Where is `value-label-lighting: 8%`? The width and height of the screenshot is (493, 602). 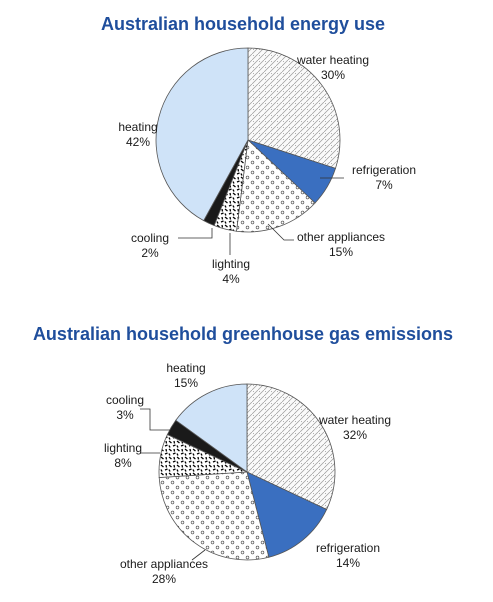
value-label-lighting: 8% is located at coordinates (123, 463).